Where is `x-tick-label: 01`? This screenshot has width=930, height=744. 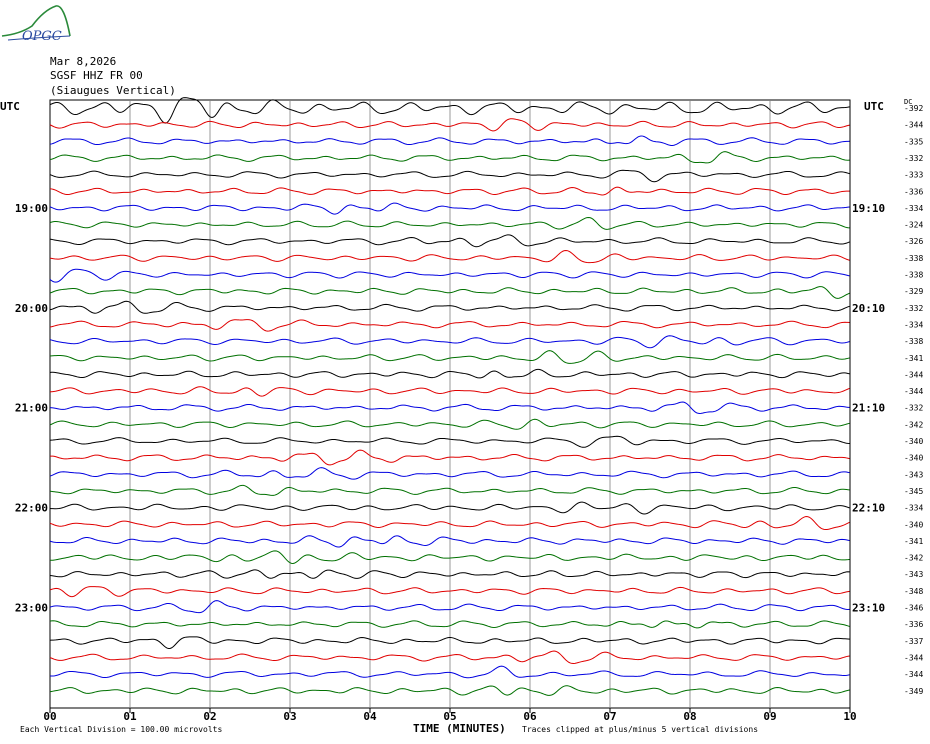
x-tick-label: 01 is located at coordinates (130, 716).